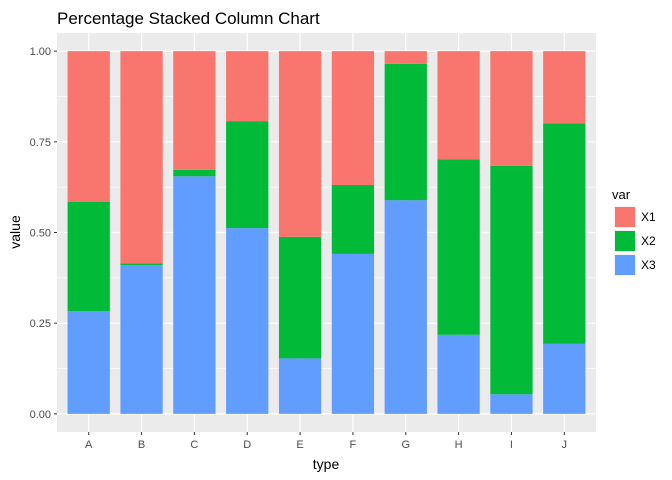 The height and width of the screenshot is (480, 672). I want to click on legend-label-X3: X3, so click(648, 265).